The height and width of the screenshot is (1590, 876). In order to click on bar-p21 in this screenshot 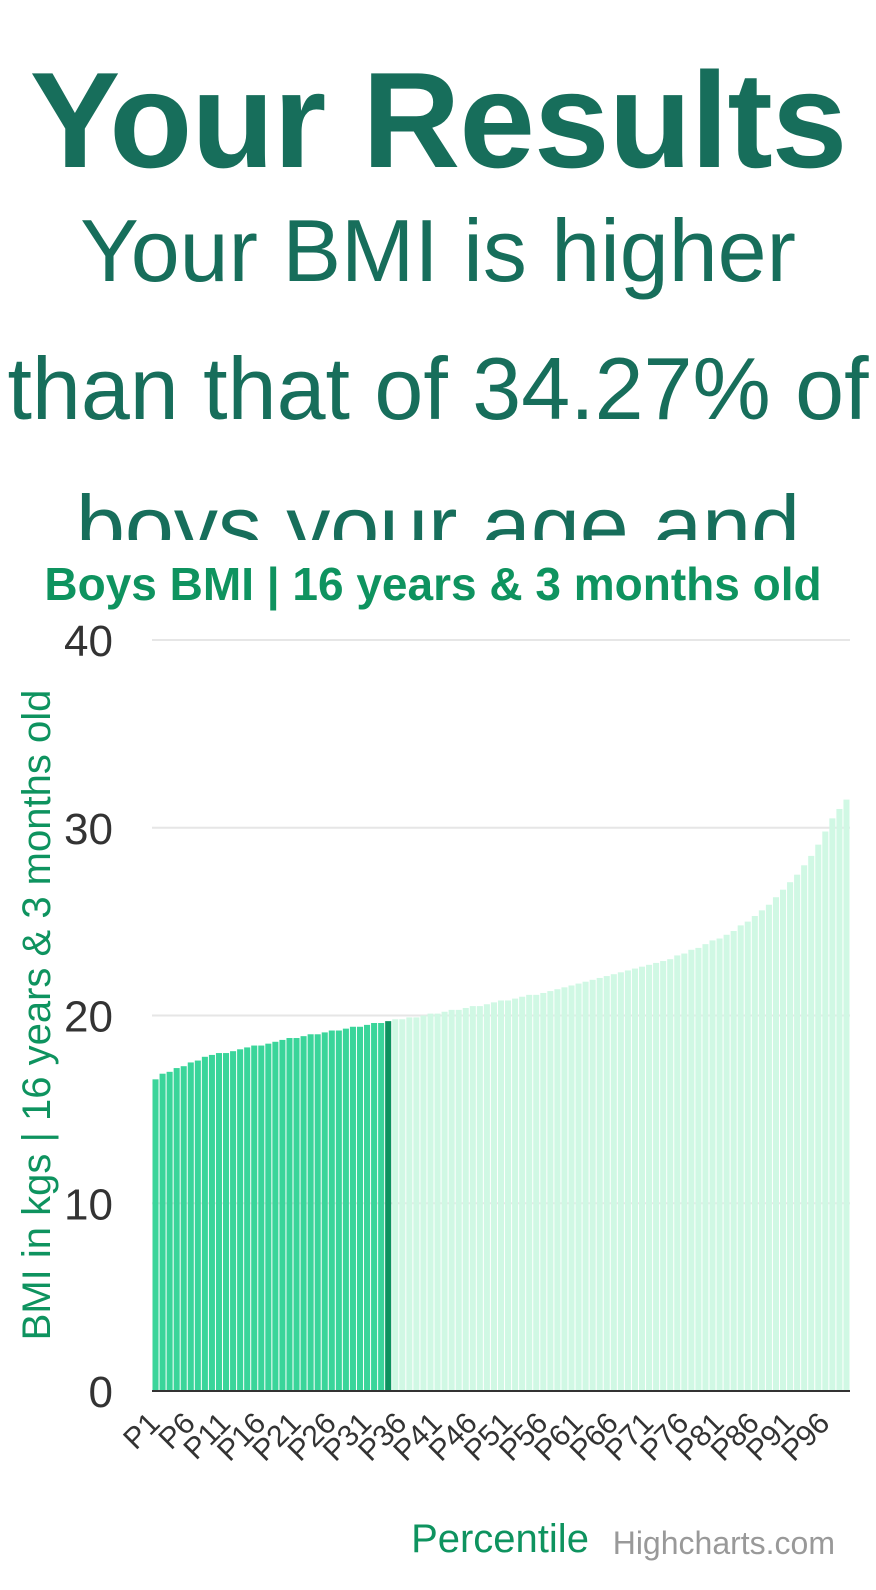, I will do `click(296, 1214)`.